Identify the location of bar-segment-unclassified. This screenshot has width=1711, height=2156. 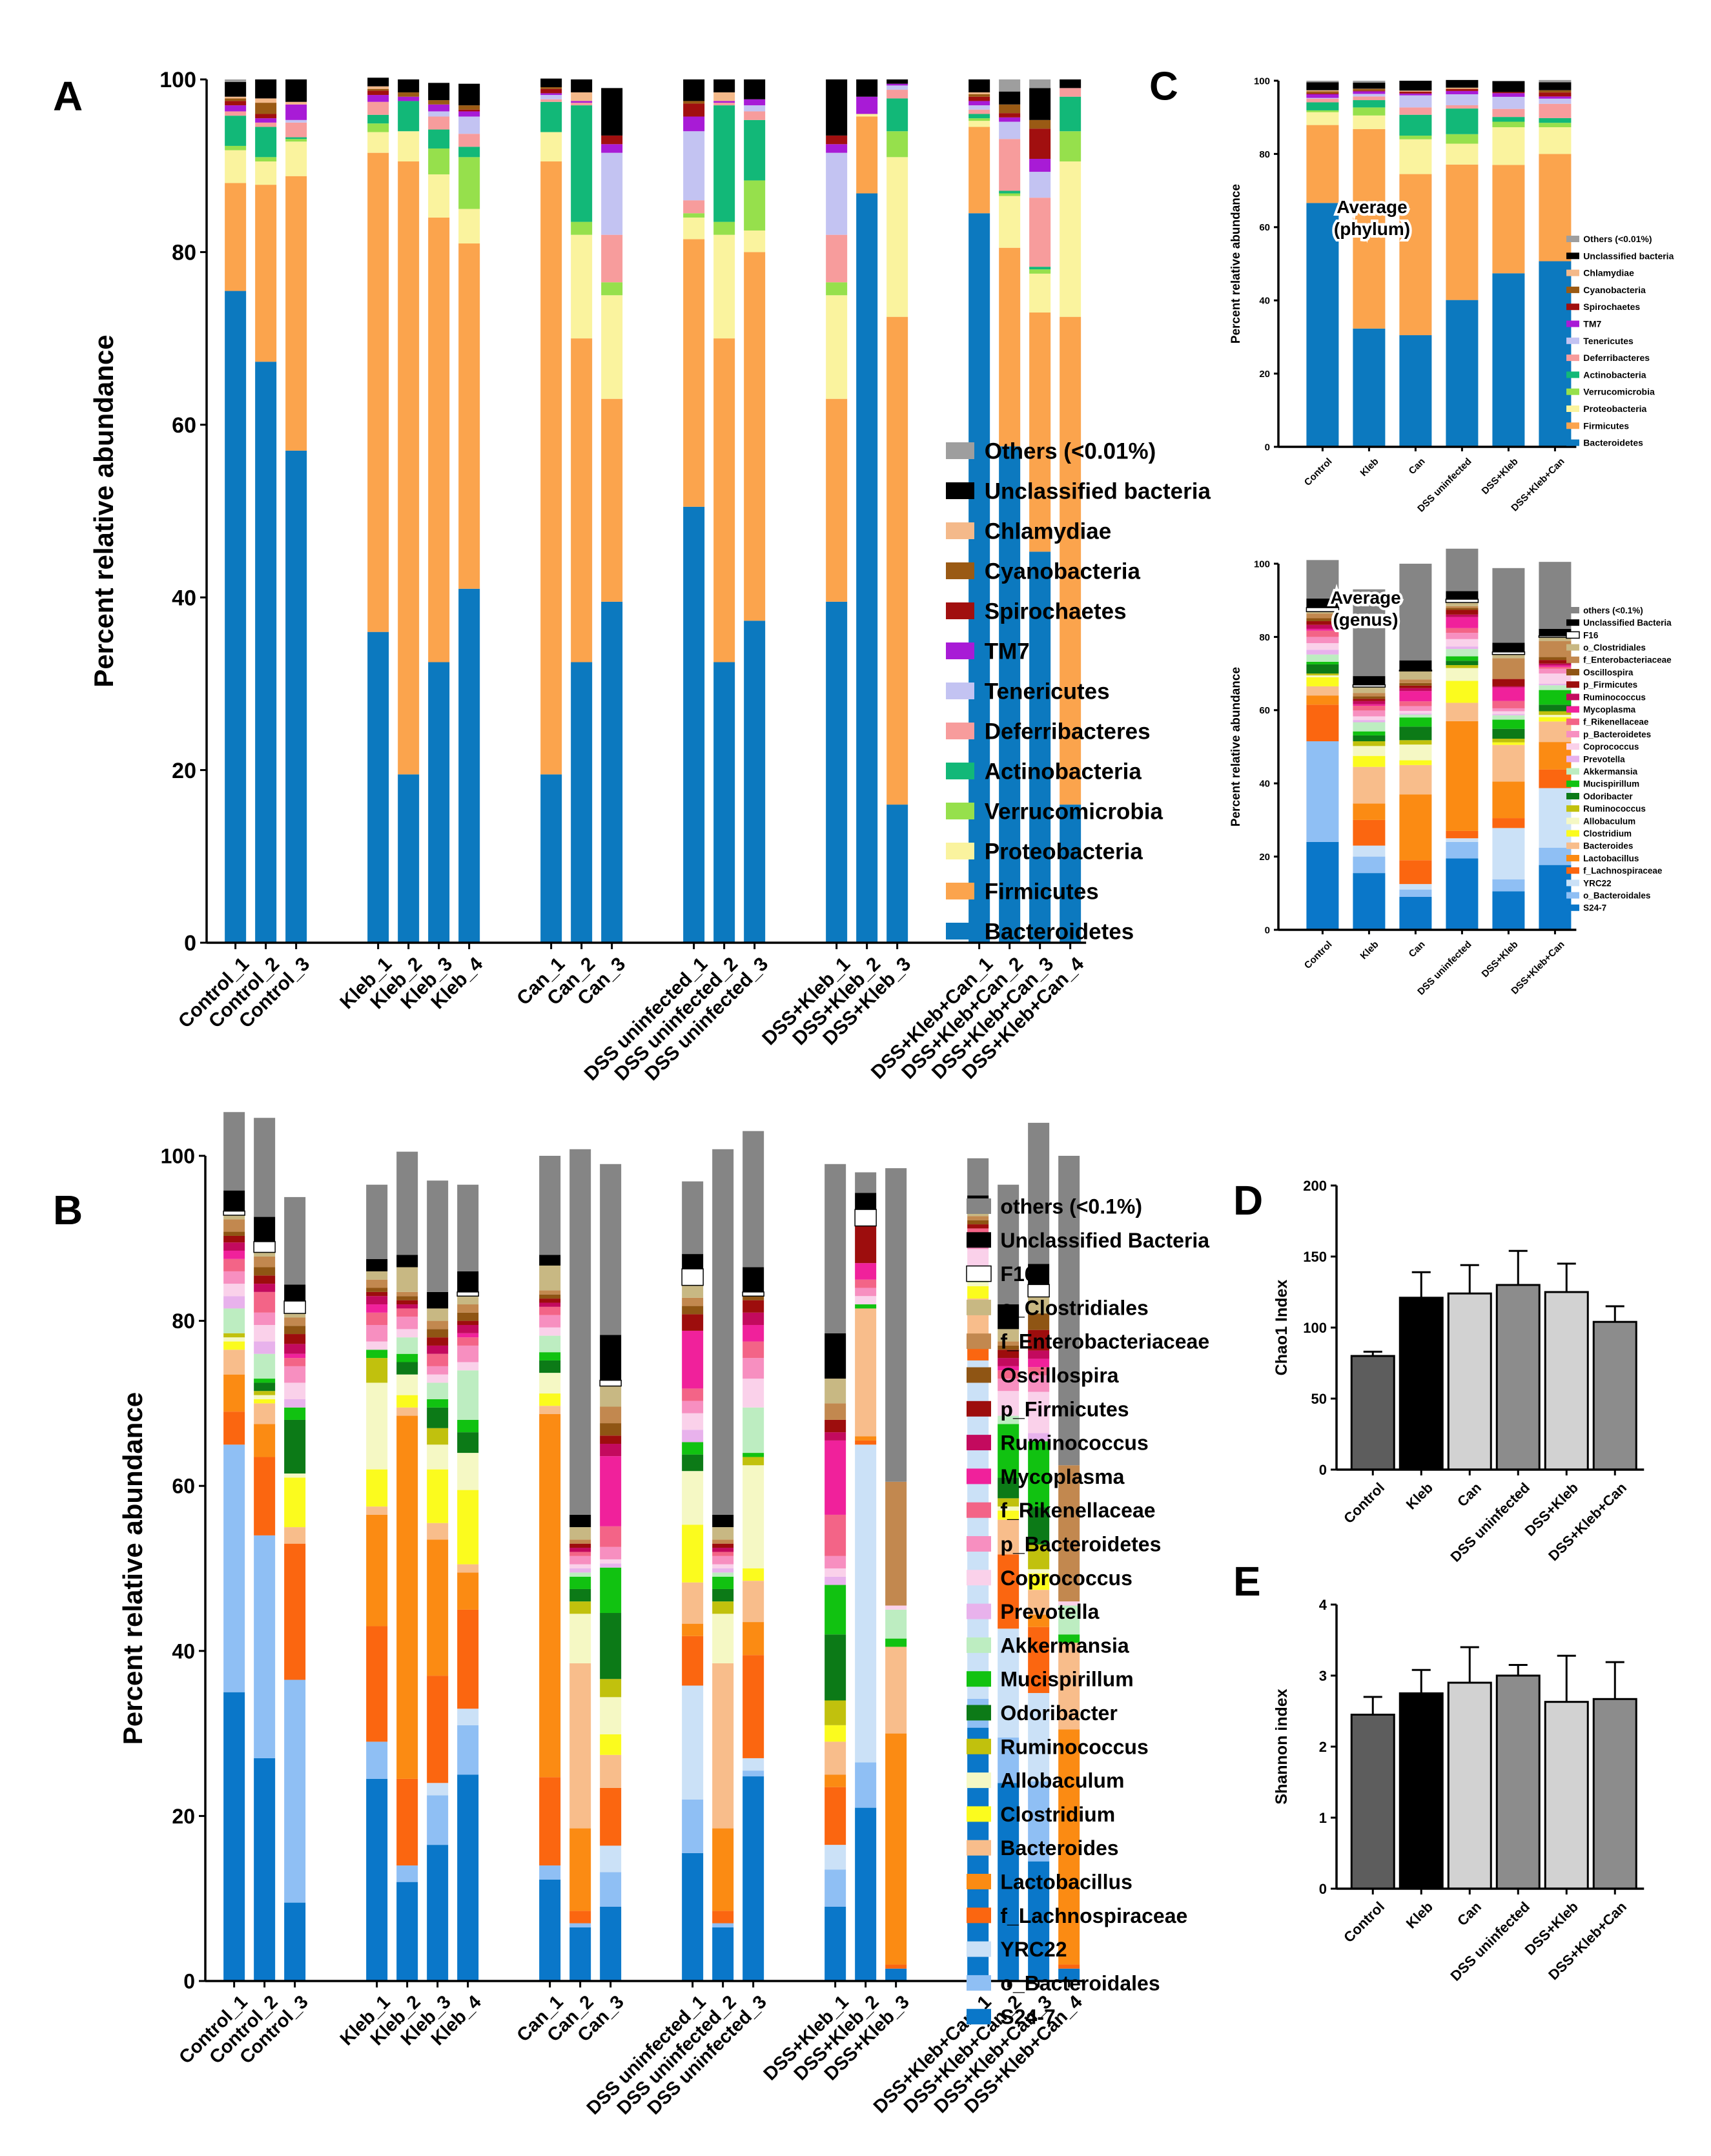
(469, 94).